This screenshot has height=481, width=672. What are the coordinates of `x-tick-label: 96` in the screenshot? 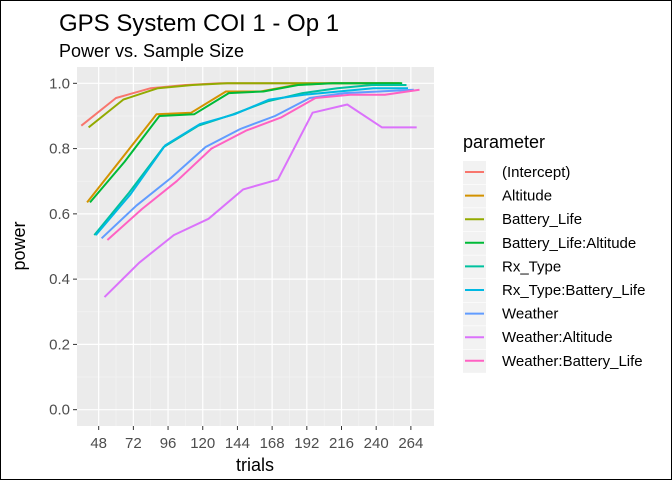 It's located at (168, 443).